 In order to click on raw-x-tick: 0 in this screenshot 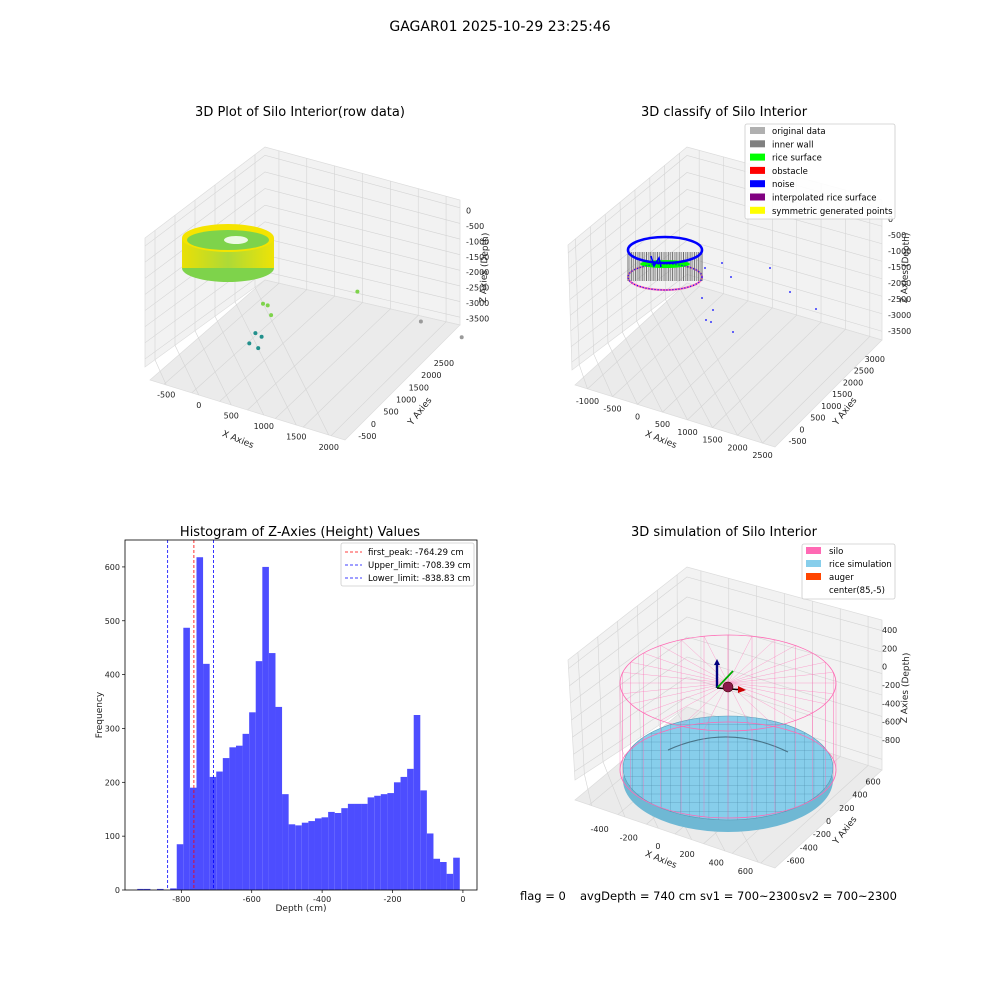, I will do `click(198, 405)`.